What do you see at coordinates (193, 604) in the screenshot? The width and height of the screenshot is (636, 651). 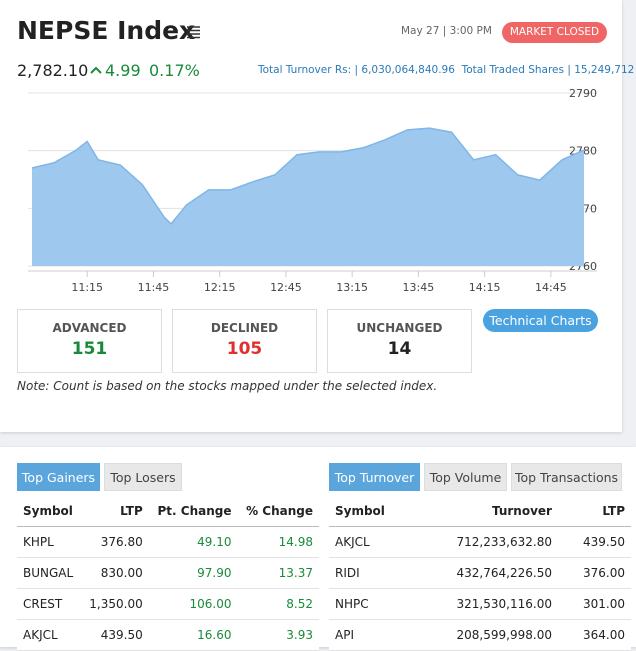 I see `cell: 106.00` at bounding box center [193, 604].